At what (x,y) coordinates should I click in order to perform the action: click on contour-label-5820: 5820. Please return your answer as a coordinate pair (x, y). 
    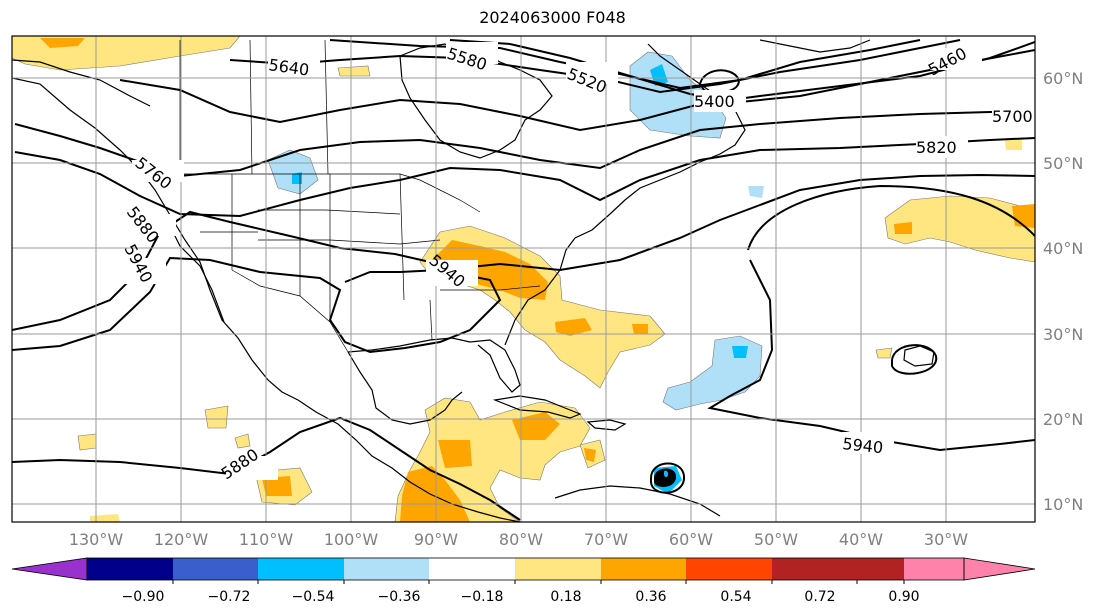
    Looking at the image, I should click on (936, 147).